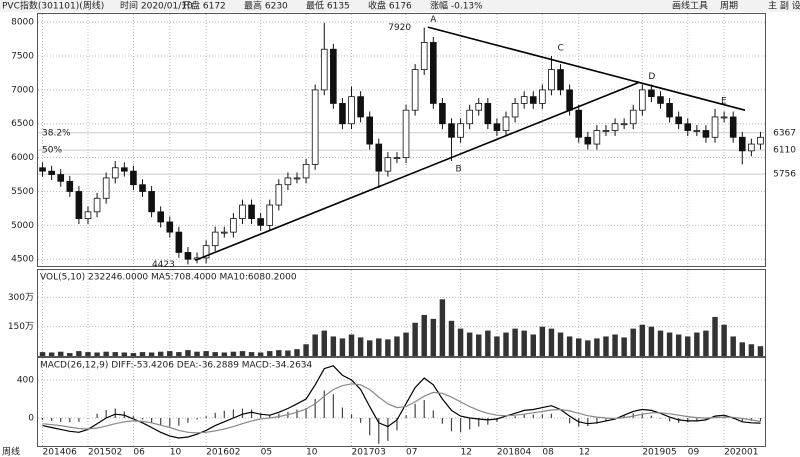  Describe the element at coordinates (741, 452) in the screenshot. I see `x-tick-label: 202001` at that location.